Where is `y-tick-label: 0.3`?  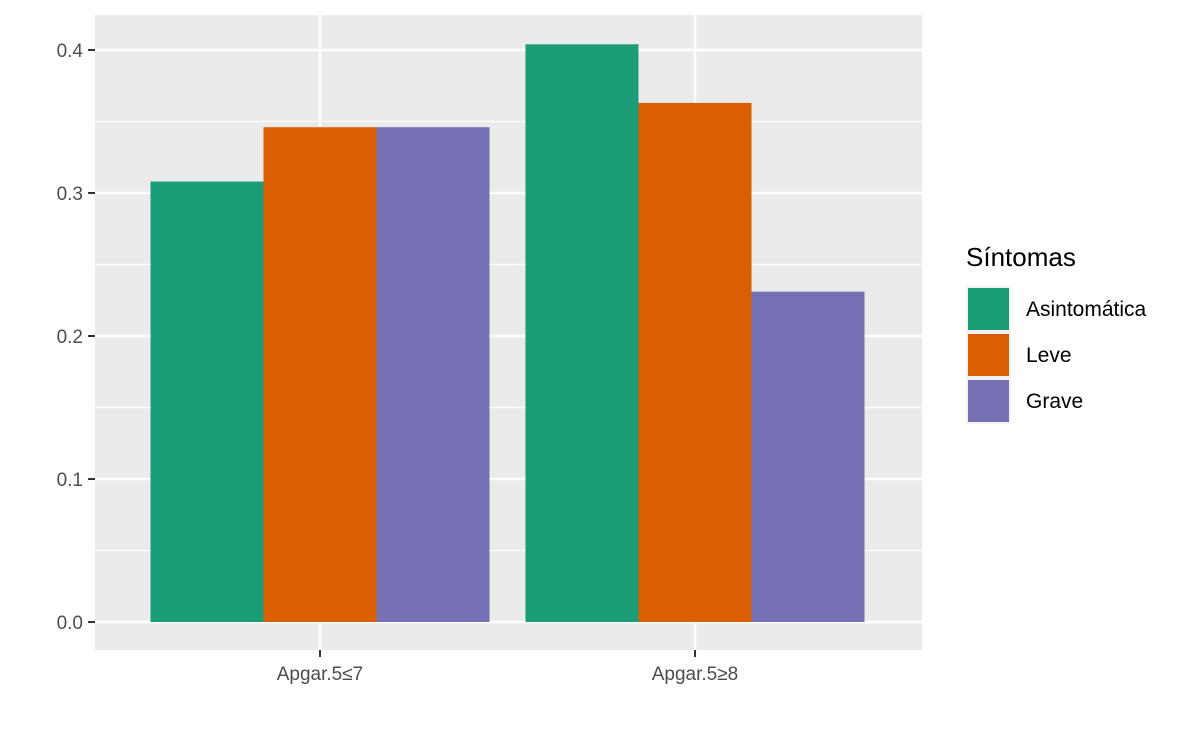
y-tick-label: 0.3 is located at coordinates (70, 194).